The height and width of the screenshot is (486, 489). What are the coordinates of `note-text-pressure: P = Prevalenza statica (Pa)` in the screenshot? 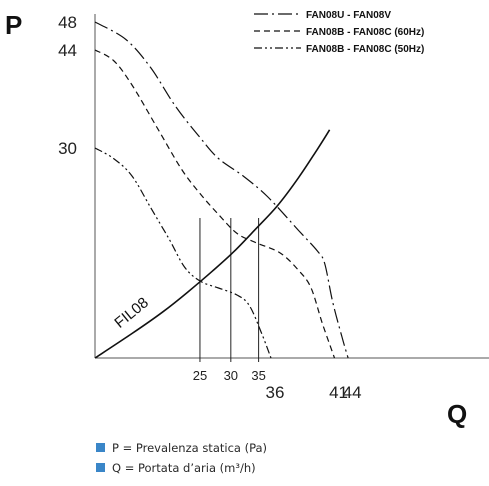 It's located at (190, 447).